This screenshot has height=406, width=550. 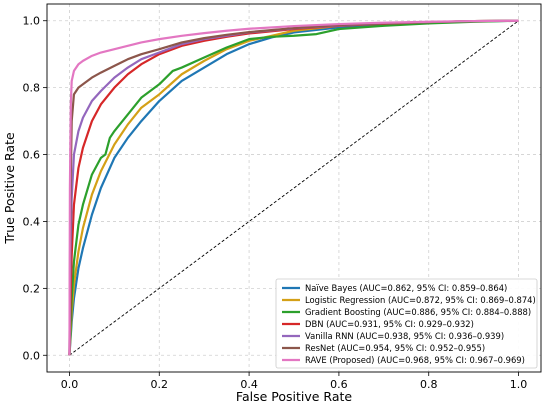 I want to click on x-tick-label: 0.6, so click(x=339, y=384).